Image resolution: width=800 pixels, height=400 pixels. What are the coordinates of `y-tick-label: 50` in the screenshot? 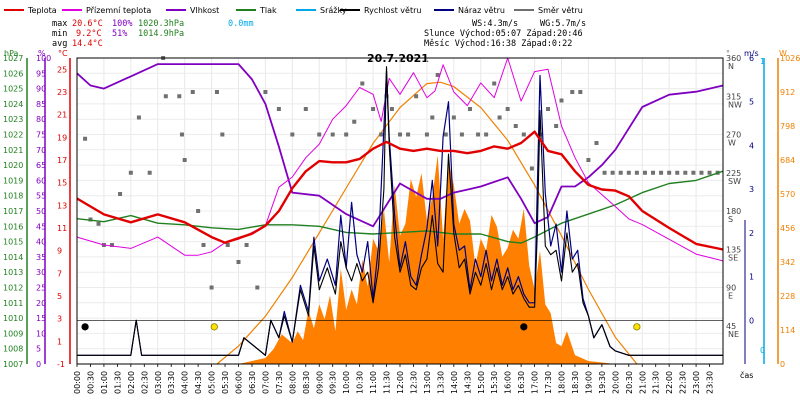 It's located at (41, 211).